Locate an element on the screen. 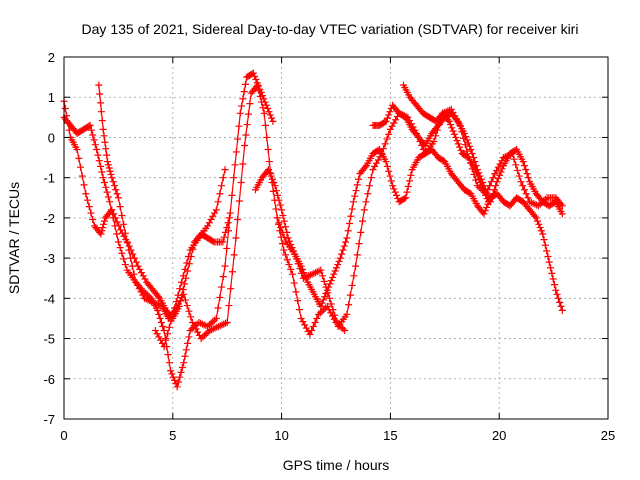 Image resolution: width=640 pixels, height=480 pixels. series-track-a is located at coordinates (146, 209).